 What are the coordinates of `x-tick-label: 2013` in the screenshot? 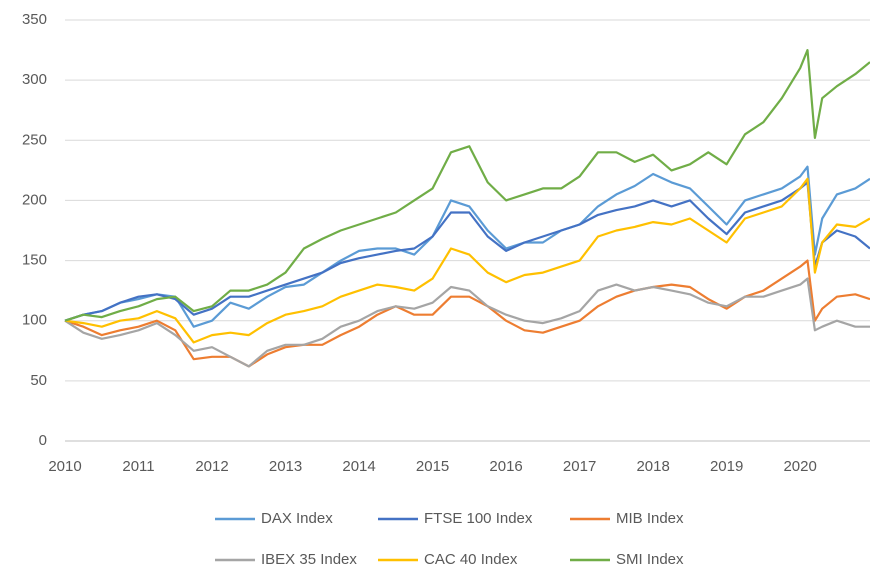 It's located at (285, 466).